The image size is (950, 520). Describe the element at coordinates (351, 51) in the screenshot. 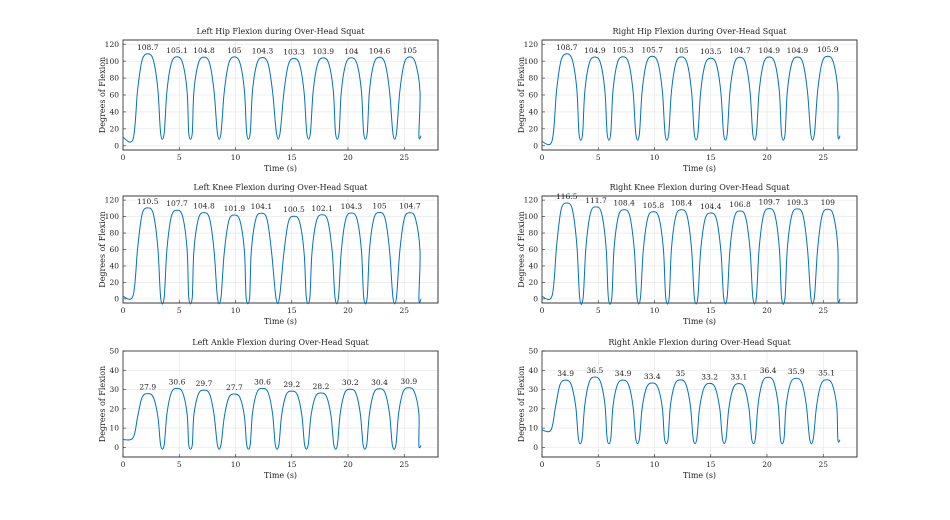

I see `peak-label: 104` at that location.